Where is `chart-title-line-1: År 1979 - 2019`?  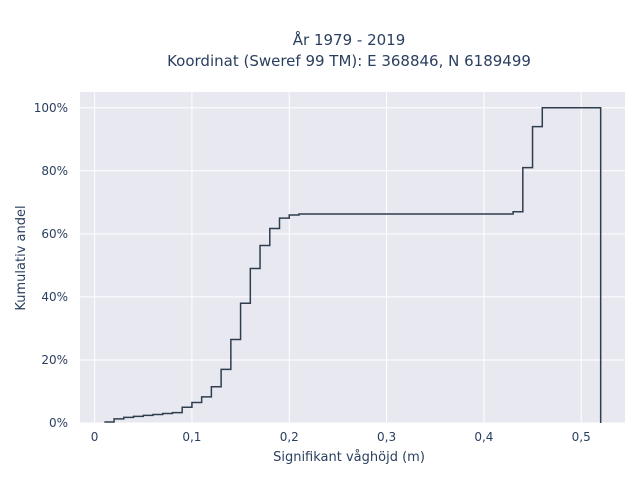 chart-title-line-1: År 1979 - 2019 is located at coordinates (349, 39).